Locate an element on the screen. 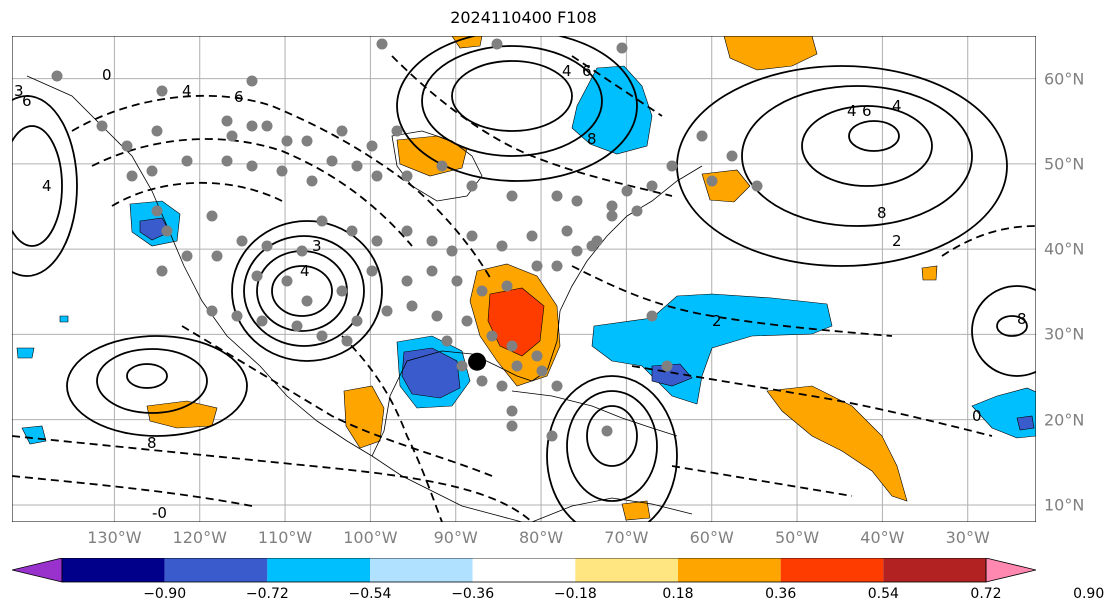  shade-dark-blue-east is located at coordinates (1025, 423).